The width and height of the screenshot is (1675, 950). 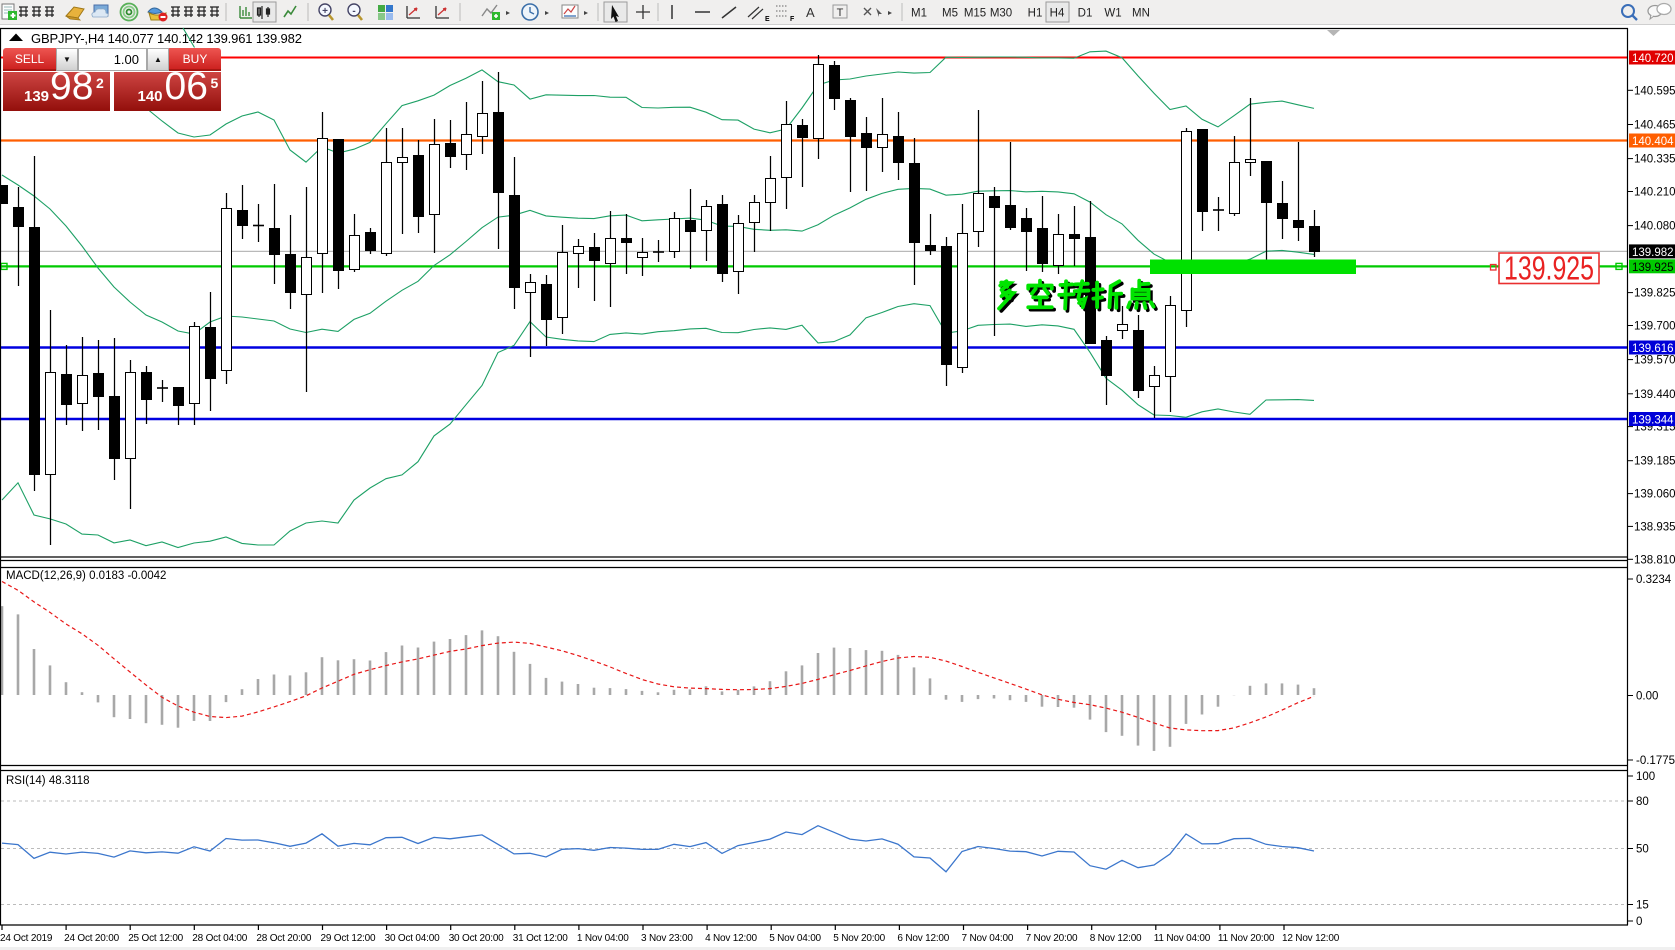 What do you see at coordinates (48, 781) in the screenshot?
I see `svg-text: RSI(14) 48.3118` at bounding box center [48, 781].